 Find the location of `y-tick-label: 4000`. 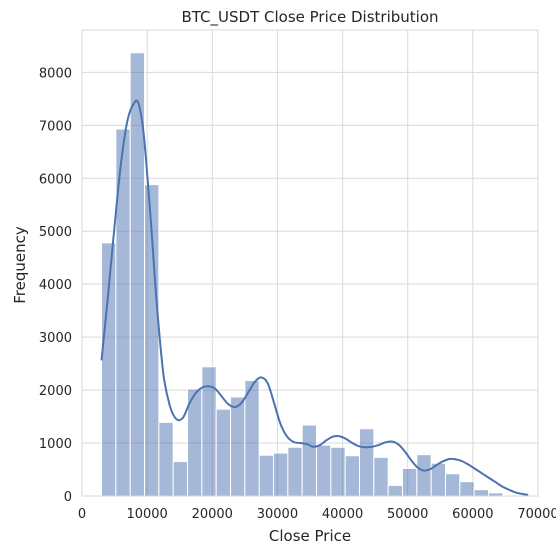

y-tick-label: 4000 is located at coordinates (55, 285).